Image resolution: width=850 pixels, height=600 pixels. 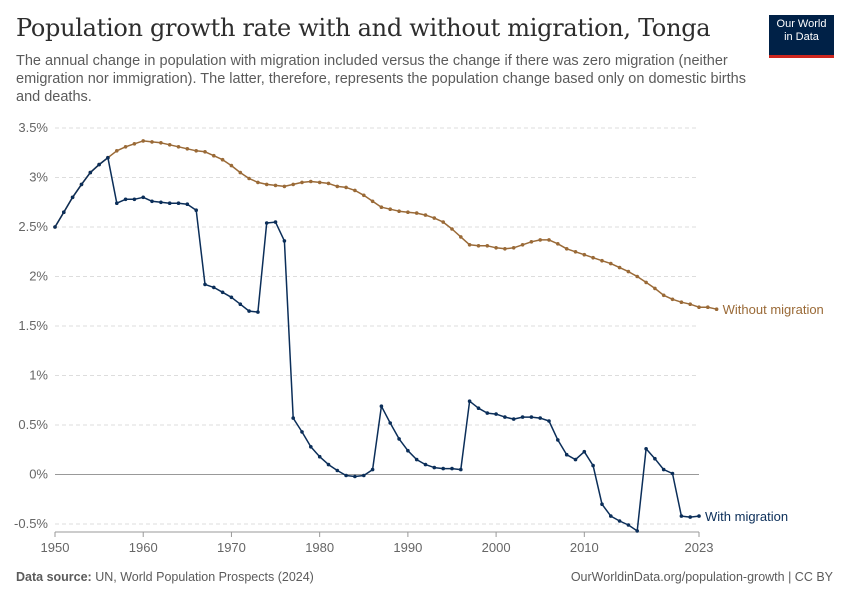 What do you see at coordinates (33, 325) in the screenshot?
I see `y-tick-label: 1.5%` at bounding box center [33, 325].